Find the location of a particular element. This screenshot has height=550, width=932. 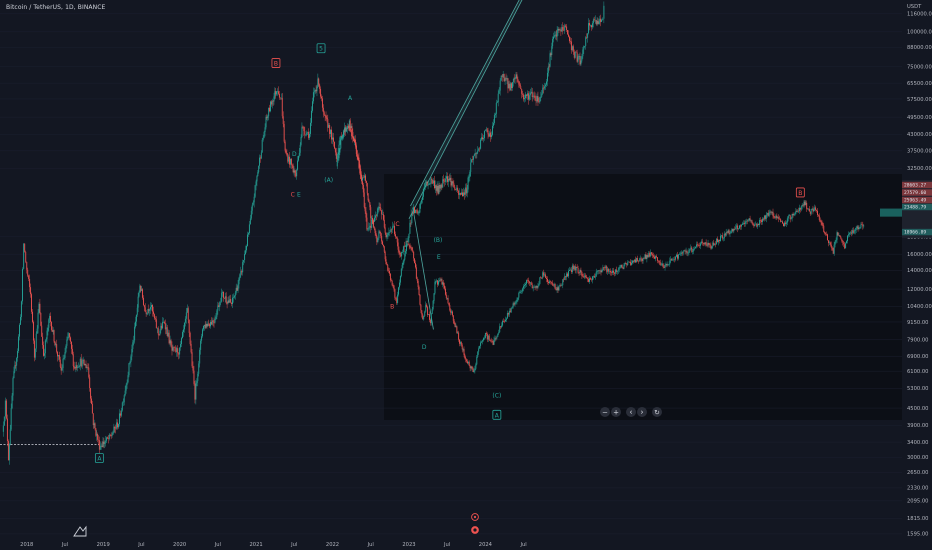

reset-chart-button: ↻ is located at coordinates (657, 412).